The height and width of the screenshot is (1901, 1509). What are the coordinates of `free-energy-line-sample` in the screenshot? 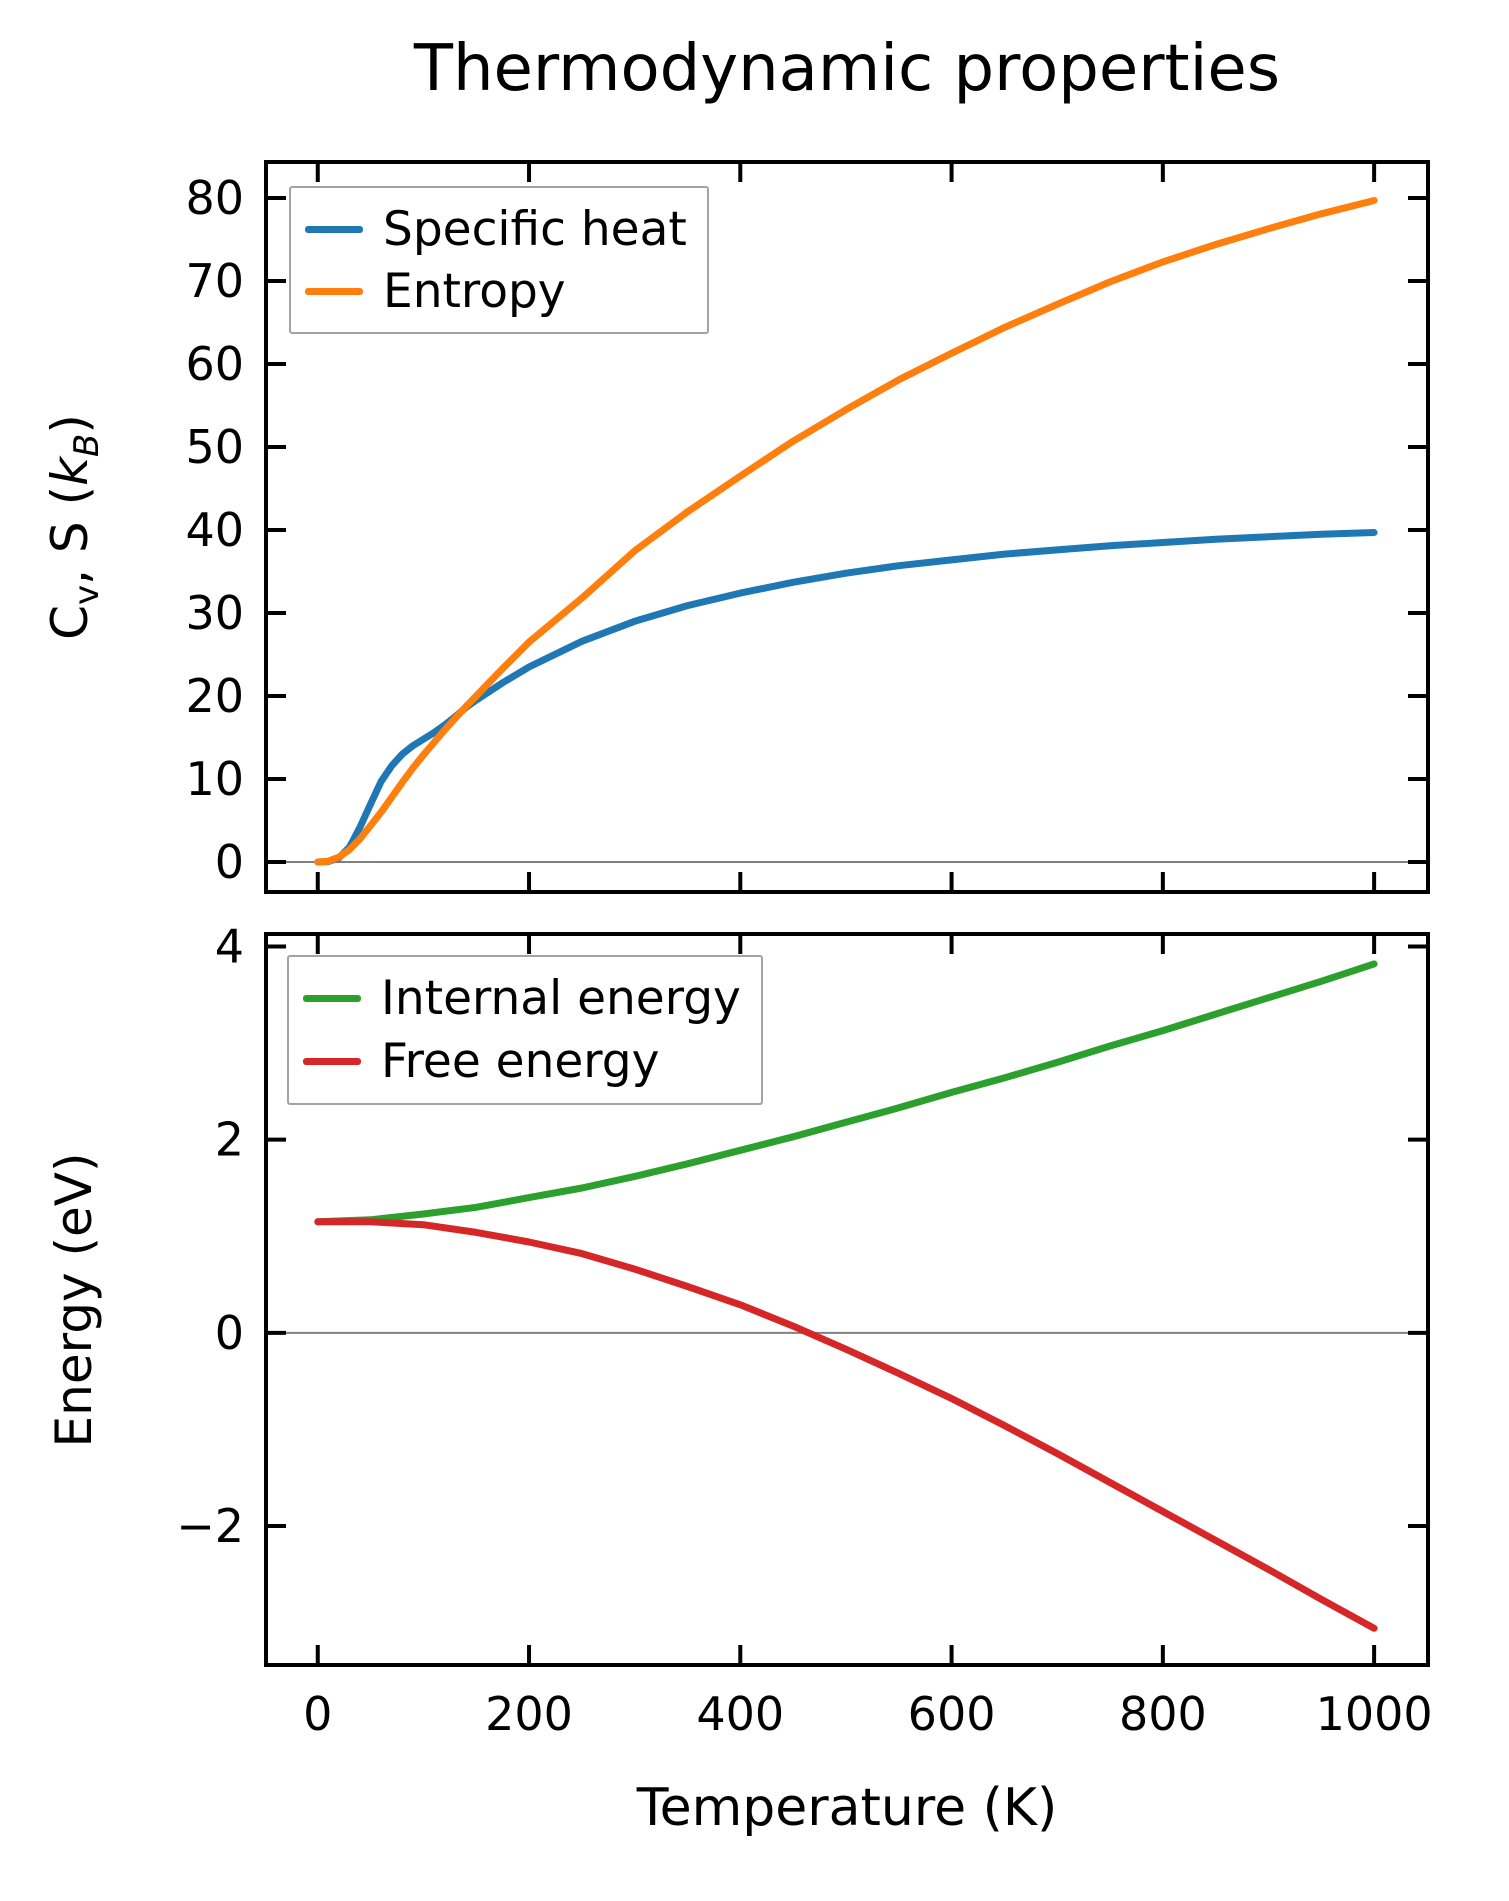 It's located at (332, 1061).